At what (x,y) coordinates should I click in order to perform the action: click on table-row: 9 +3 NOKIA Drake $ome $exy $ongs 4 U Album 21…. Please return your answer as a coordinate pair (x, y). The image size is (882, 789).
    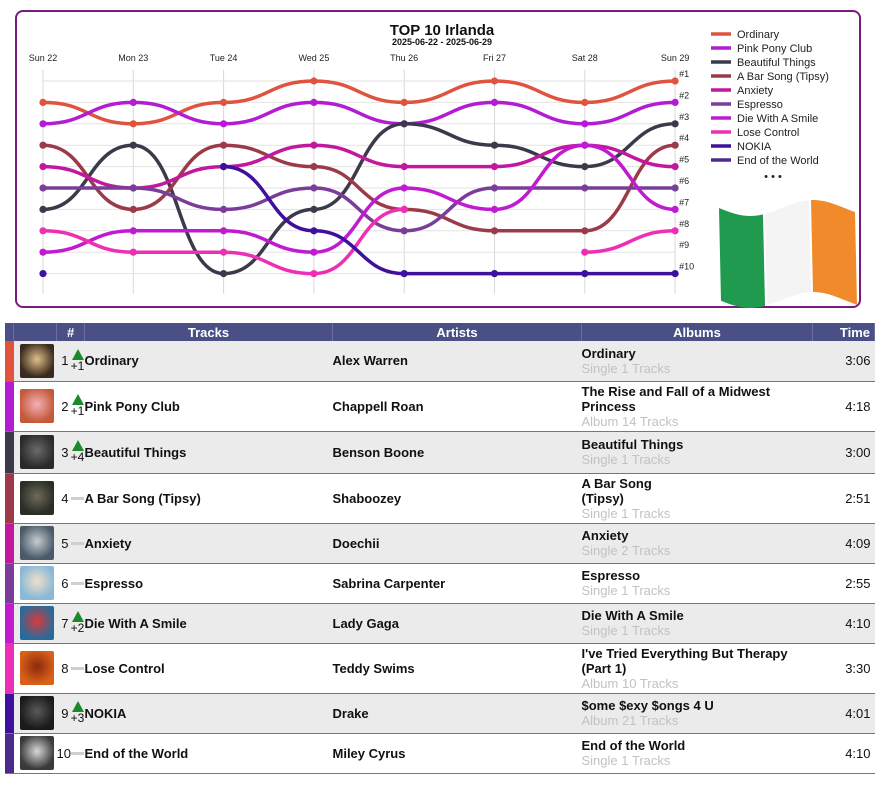
    Looking at the image, I should click on (440, 713).